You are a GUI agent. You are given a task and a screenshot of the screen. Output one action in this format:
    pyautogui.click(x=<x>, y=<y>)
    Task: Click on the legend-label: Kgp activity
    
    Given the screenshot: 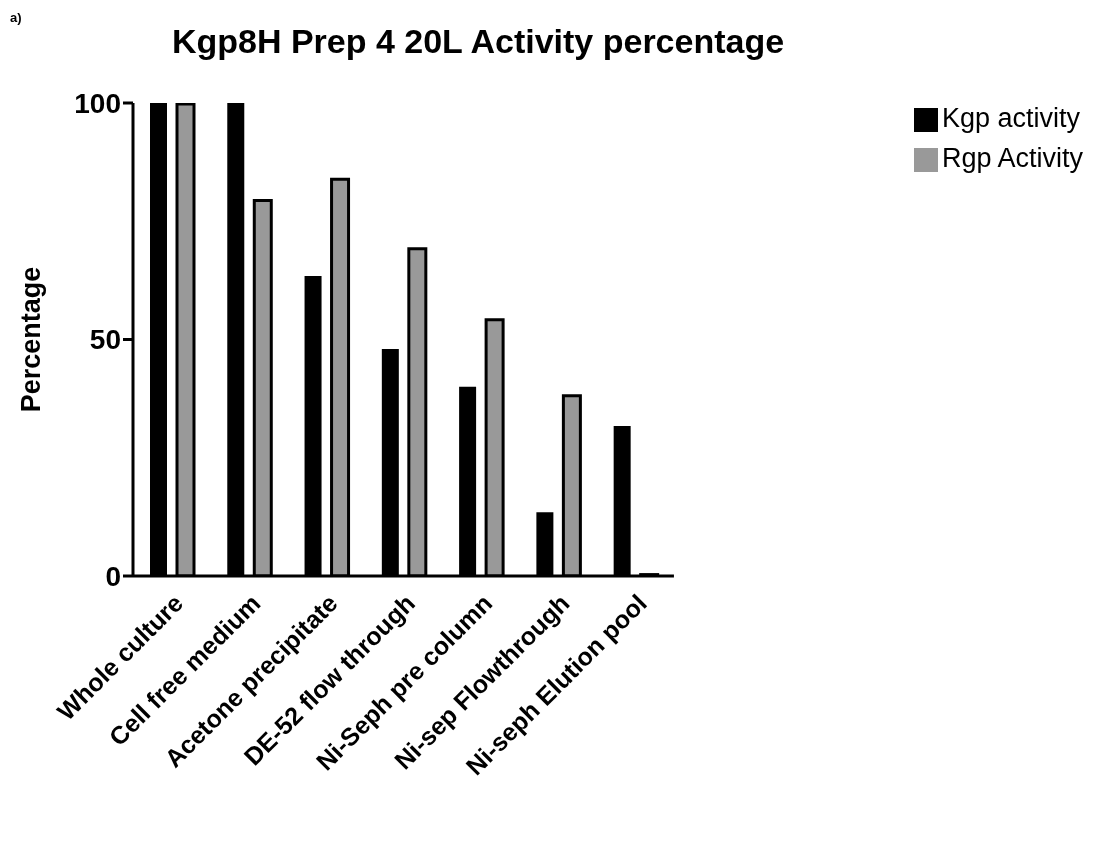 What is the action you would take?
    pyautogui.click(x=1010, y=118)
    